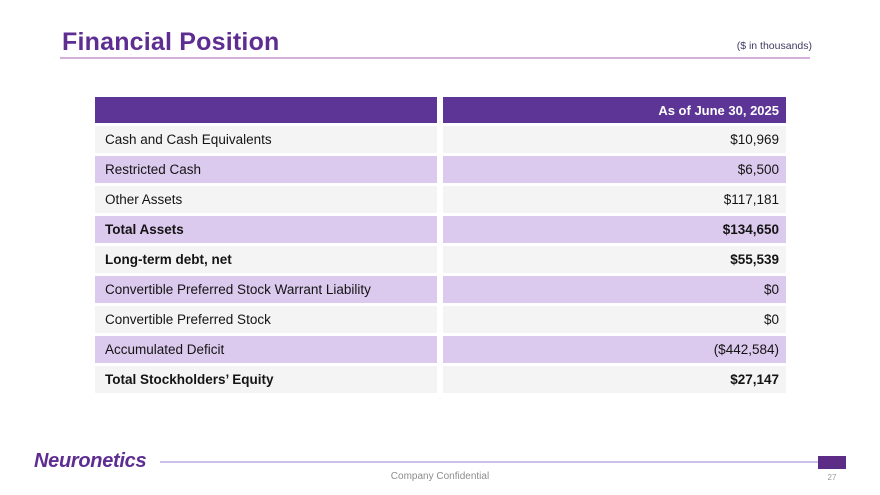 The width and height of the screenshot is (880, 495). What do you see at coordinates (266, 379) in the screenshot?
I see `row-label: Total Stockholders’ Equity` at bounding box center [266, 379].